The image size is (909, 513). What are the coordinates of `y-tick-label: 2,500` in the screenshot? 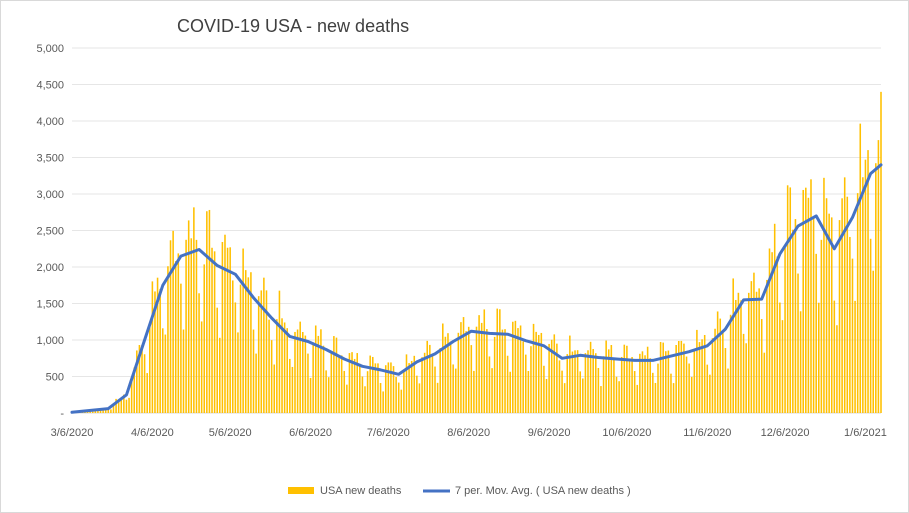 It's located at (50, 232).